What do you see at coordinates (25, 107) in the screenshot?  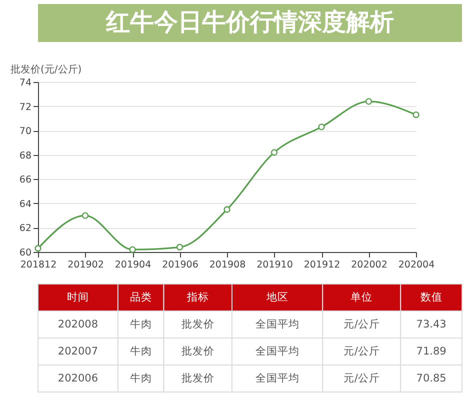 I see `y-tick-label: 72` at bounding box center [25, 107].